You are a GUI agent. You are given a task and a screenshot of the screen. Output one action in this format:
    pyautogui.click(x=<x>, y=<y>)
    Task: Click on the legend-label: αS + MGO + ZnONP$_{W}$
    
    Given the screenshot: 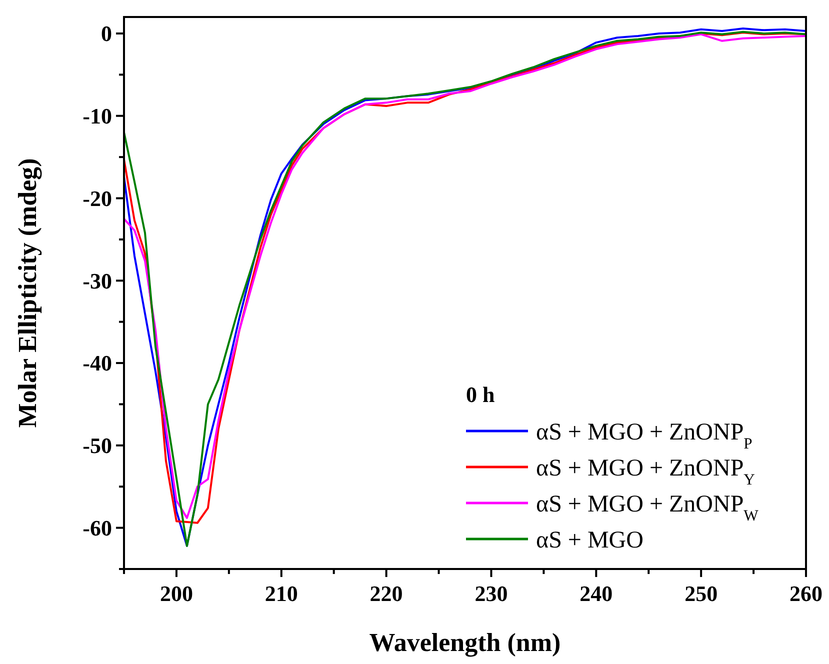 What is the action you would take?
    pyautogui.click(x=647, y=507)
    